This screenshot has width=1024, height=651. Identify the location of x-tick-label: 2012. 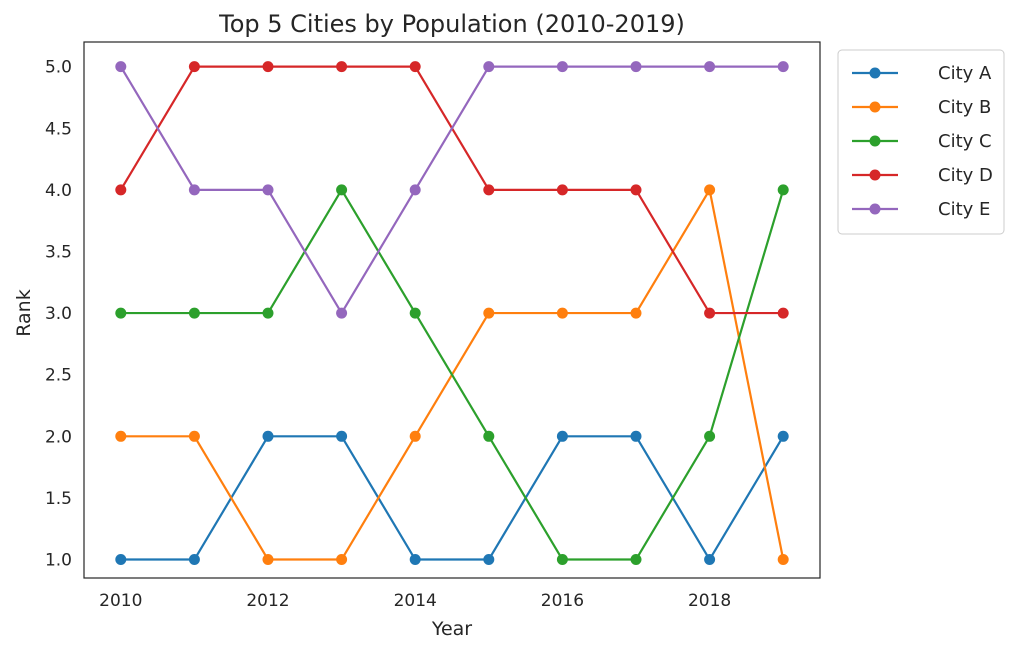
(267, 601).